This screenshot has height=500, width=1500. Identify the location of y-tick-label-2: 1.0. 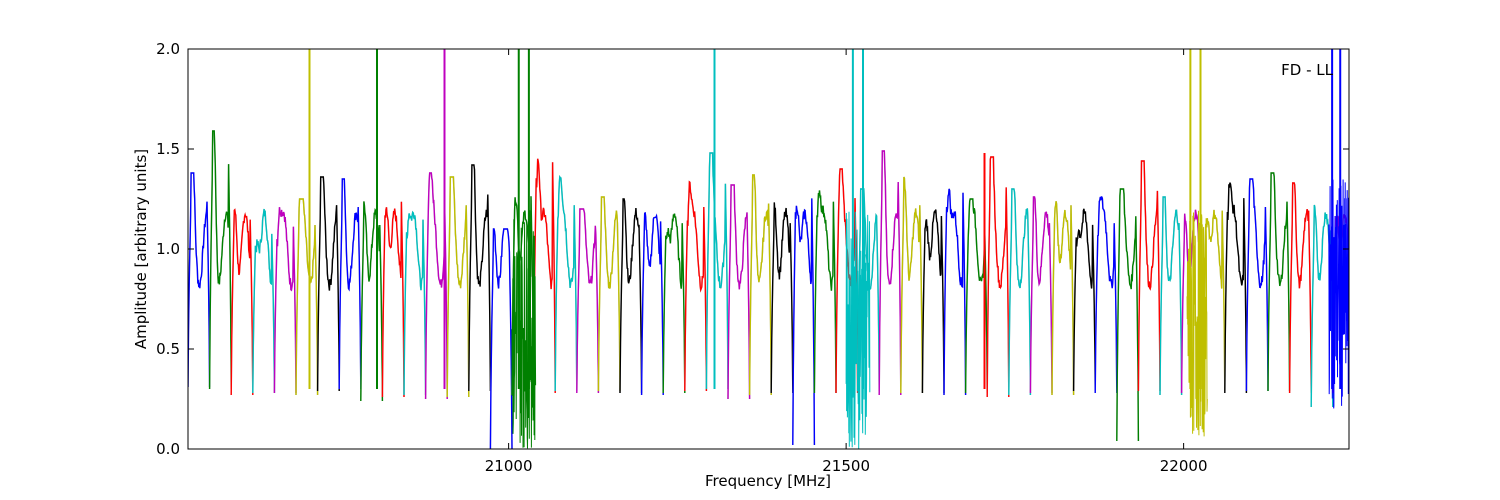
(168, 249).